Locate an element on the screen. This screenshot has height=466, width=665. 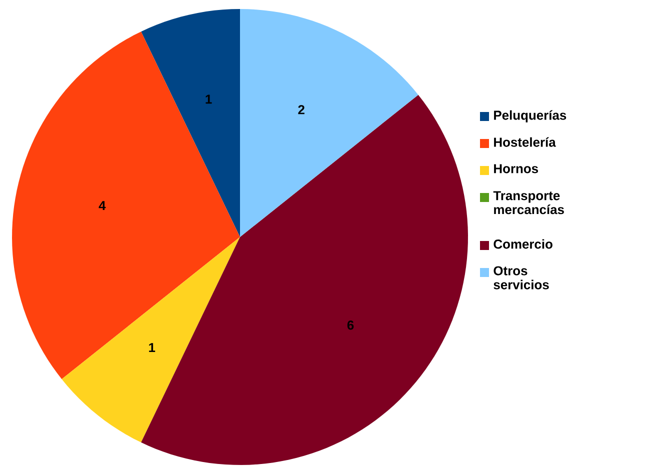
legend-label: Otros servicios is located at coordinates (521, 278).